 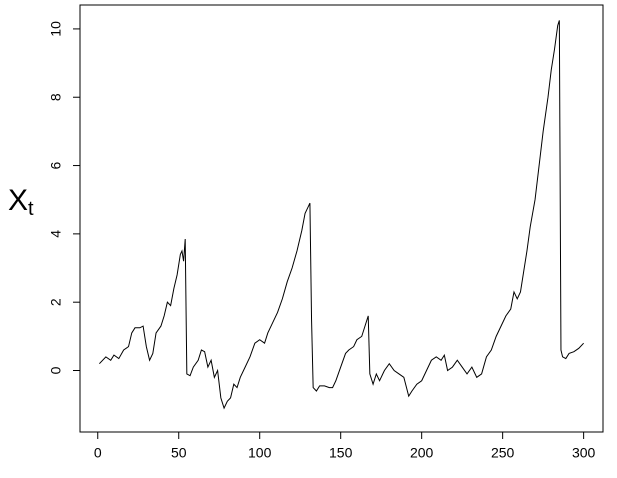 What do you see at coordinates (56, 370) in the screenshot?
I see `y-tick-label: 0` at bounding box center [56, 370].